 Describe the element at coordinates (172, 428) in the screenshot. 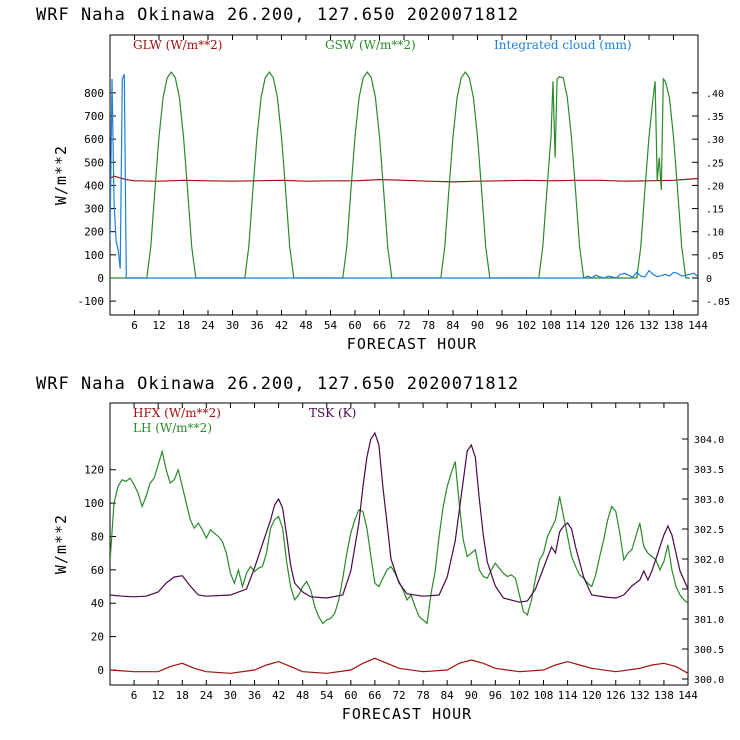

I see `legend-lh: LH (W/m**2)` at that location.